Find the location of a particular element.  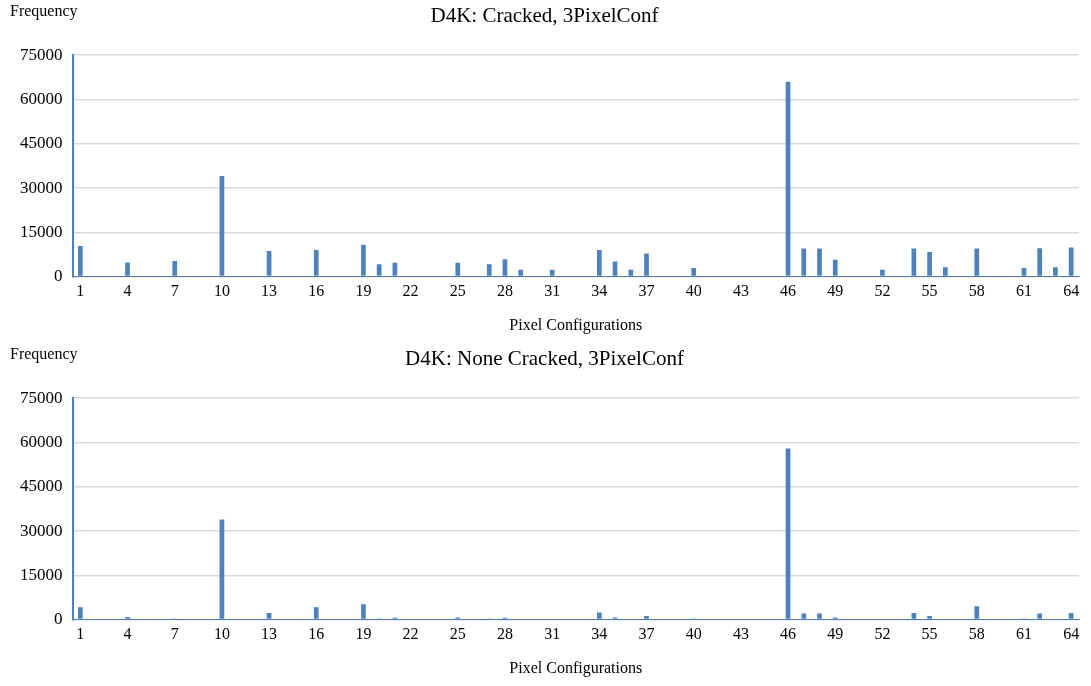

chart-title: D4K: None Cracked, 3PixelConf is located at coordinates (544, 358).